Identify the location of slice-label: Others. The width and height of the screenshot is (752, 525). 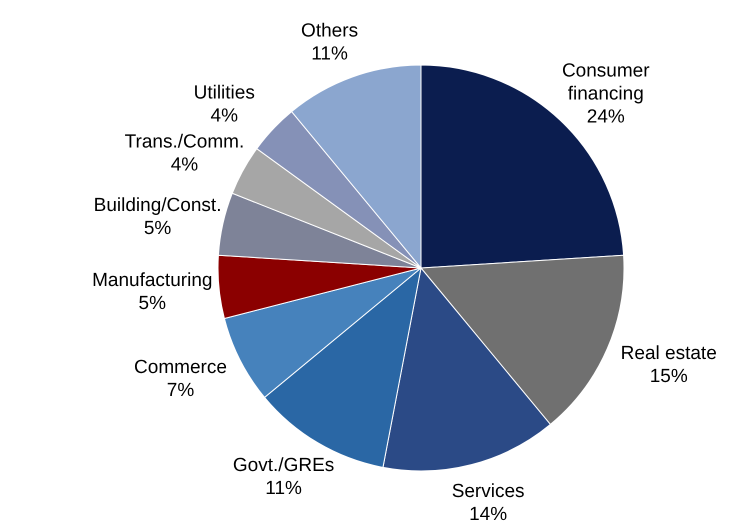
(329, 31).